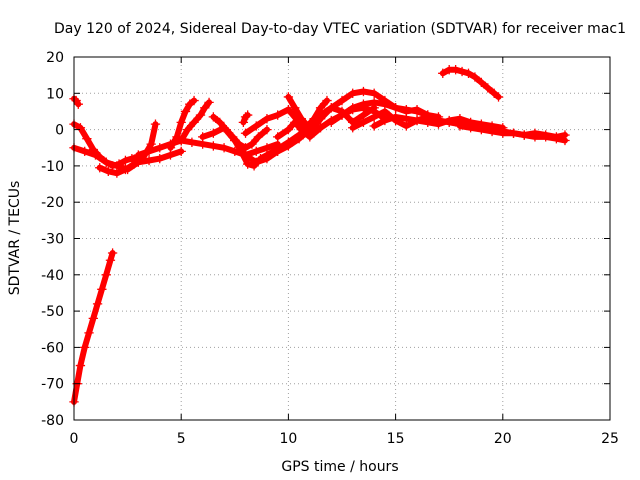 This screenshot has height=480, width=640. I want to click on series-arc-a, so click(76, 101).